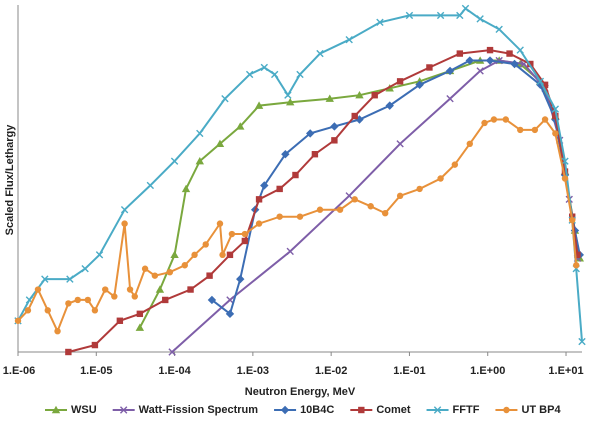 This screenshot has width=593, height=425. What do you see at coordinates (174, 371) in the screenshot?
I see `x-tick-label: 1.E-04` at bounding box center [174, 371].